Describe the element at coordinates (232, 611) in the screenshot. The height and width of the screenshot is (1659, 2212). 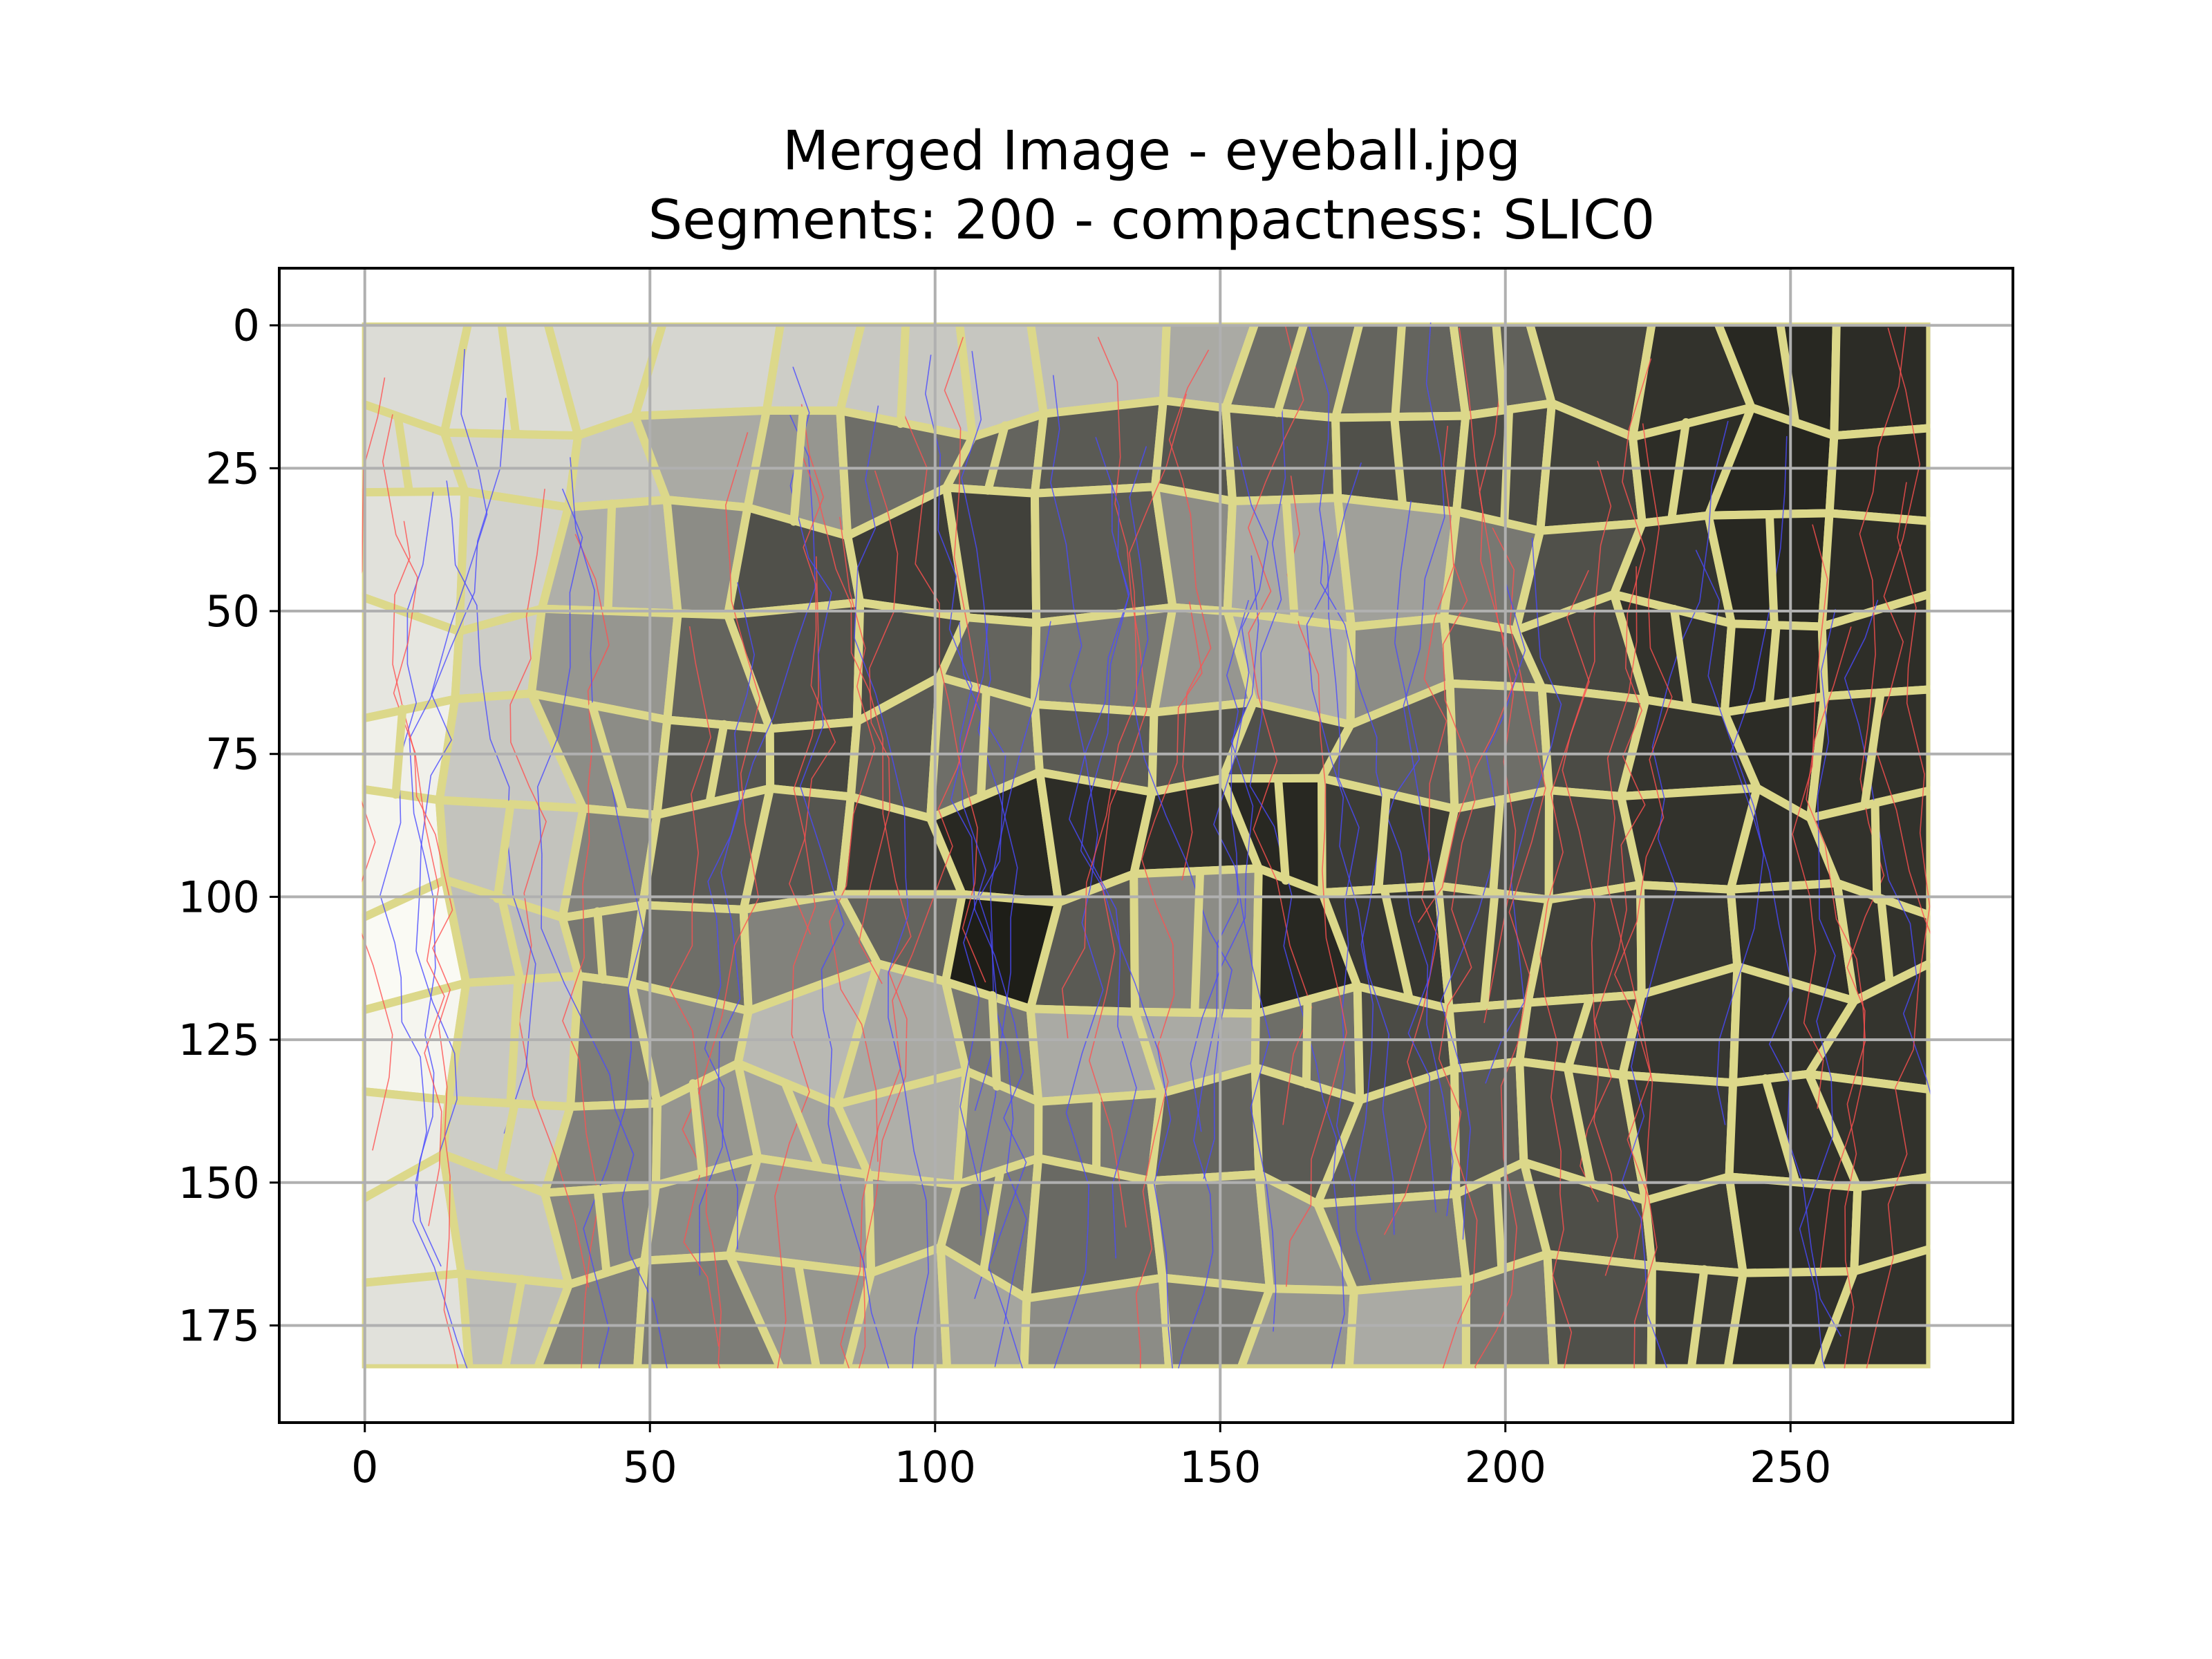
I see `y-tick-label: 50` at that location.